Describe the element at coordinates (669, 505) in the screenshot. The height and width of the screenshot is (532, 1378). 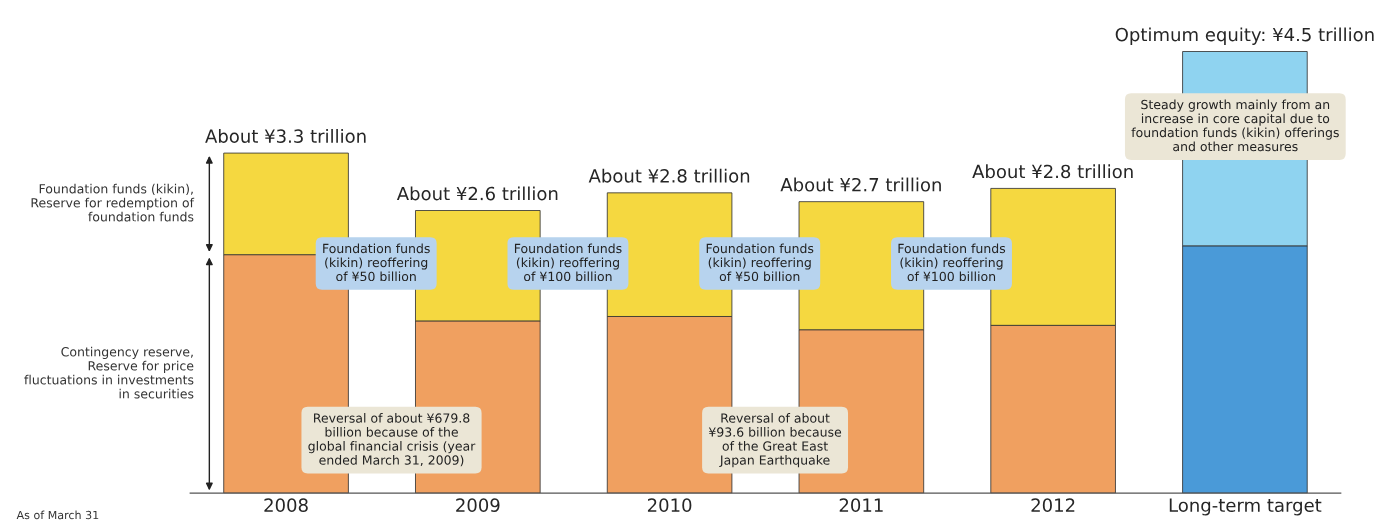
I see `x-tick-label: 2010` at that location.